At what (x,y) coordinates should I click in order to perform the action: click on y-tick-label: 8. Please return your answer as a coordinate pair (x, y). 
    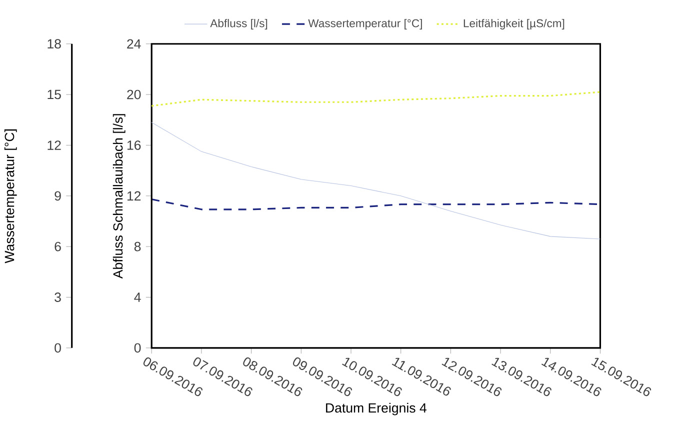
    Looking at the image, I should click on (137, 247).